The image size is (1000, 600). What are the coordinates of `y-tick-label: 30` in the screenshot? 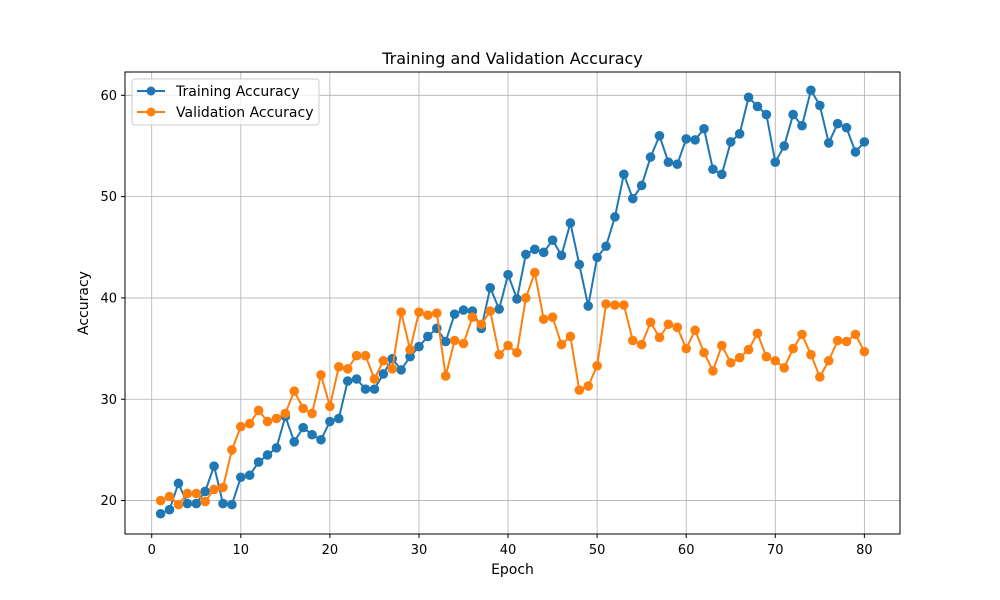 It's located at (108, 400).